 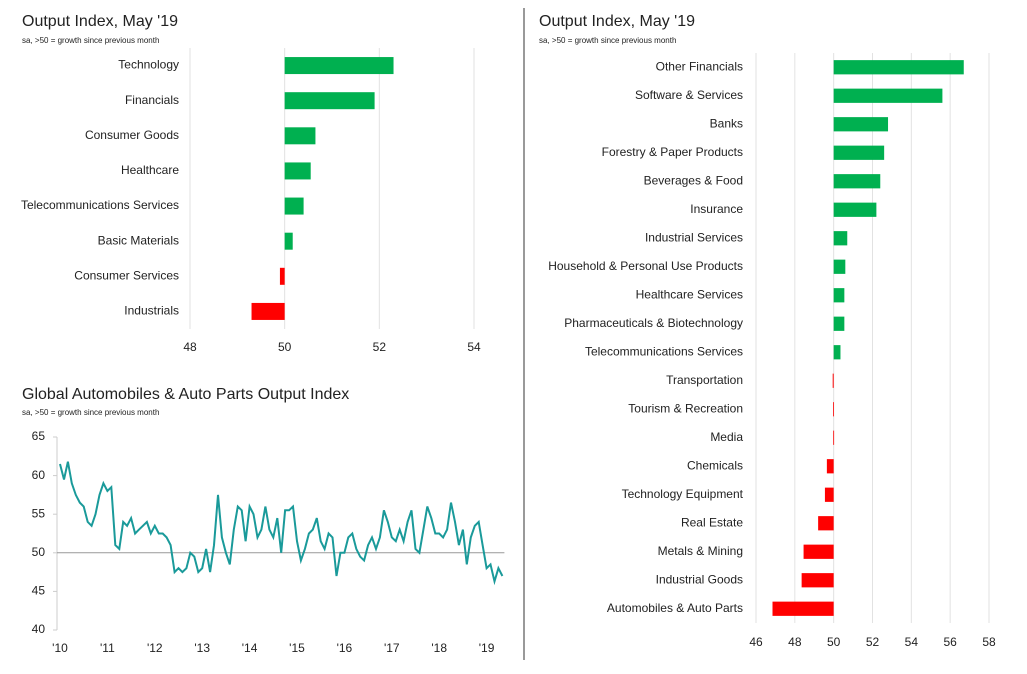 What do you see at coordinates (715, 465) in the screenshot?
I see `category-label: Chemicals` at bounding box center [715, 465].